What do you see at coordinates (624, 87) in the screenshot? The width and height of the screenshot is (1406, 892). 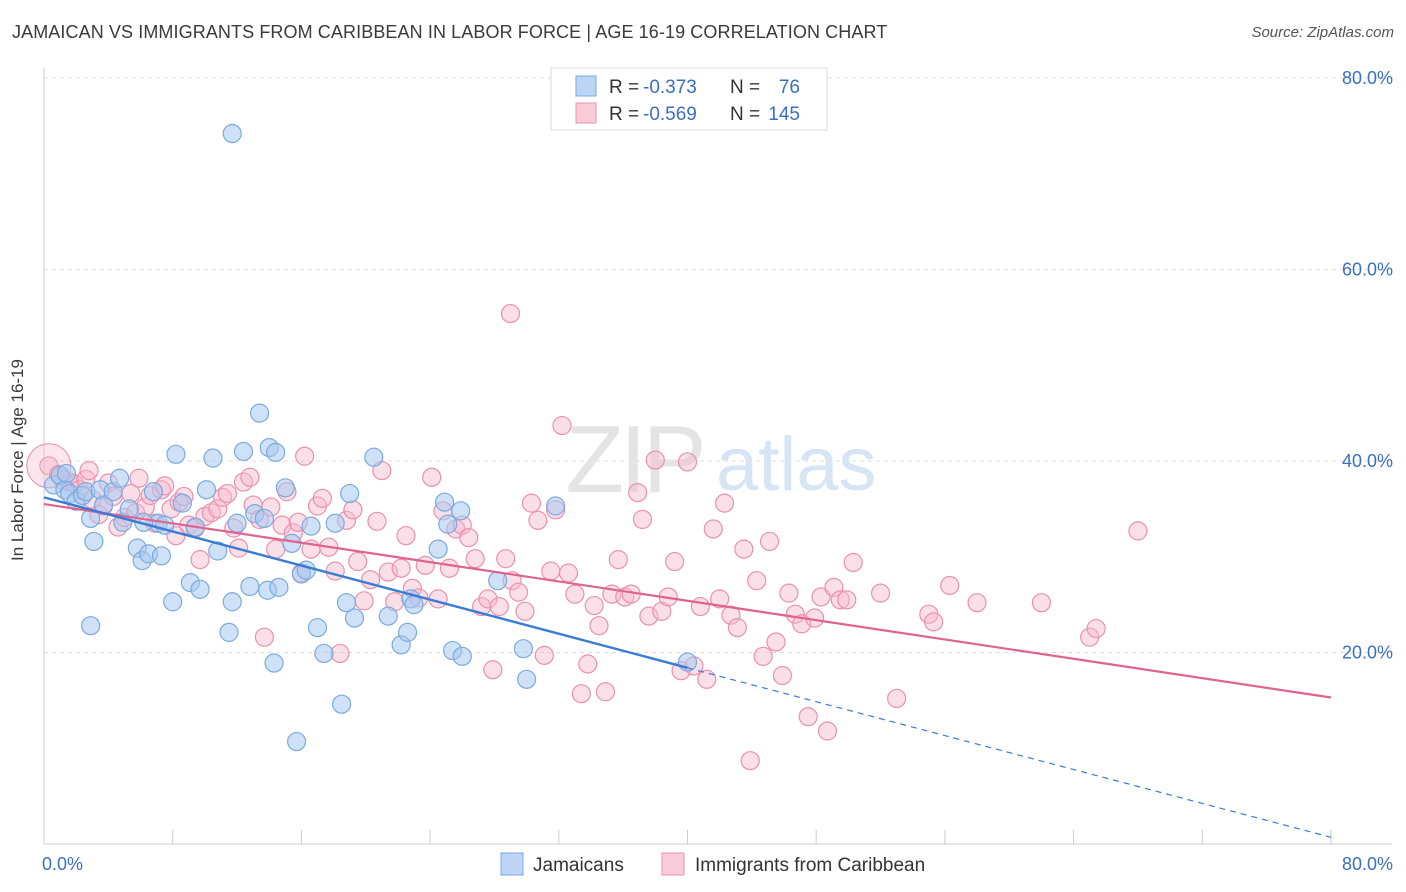 I see `stats-r-label-1: R =` at bounding box center [624, 87].